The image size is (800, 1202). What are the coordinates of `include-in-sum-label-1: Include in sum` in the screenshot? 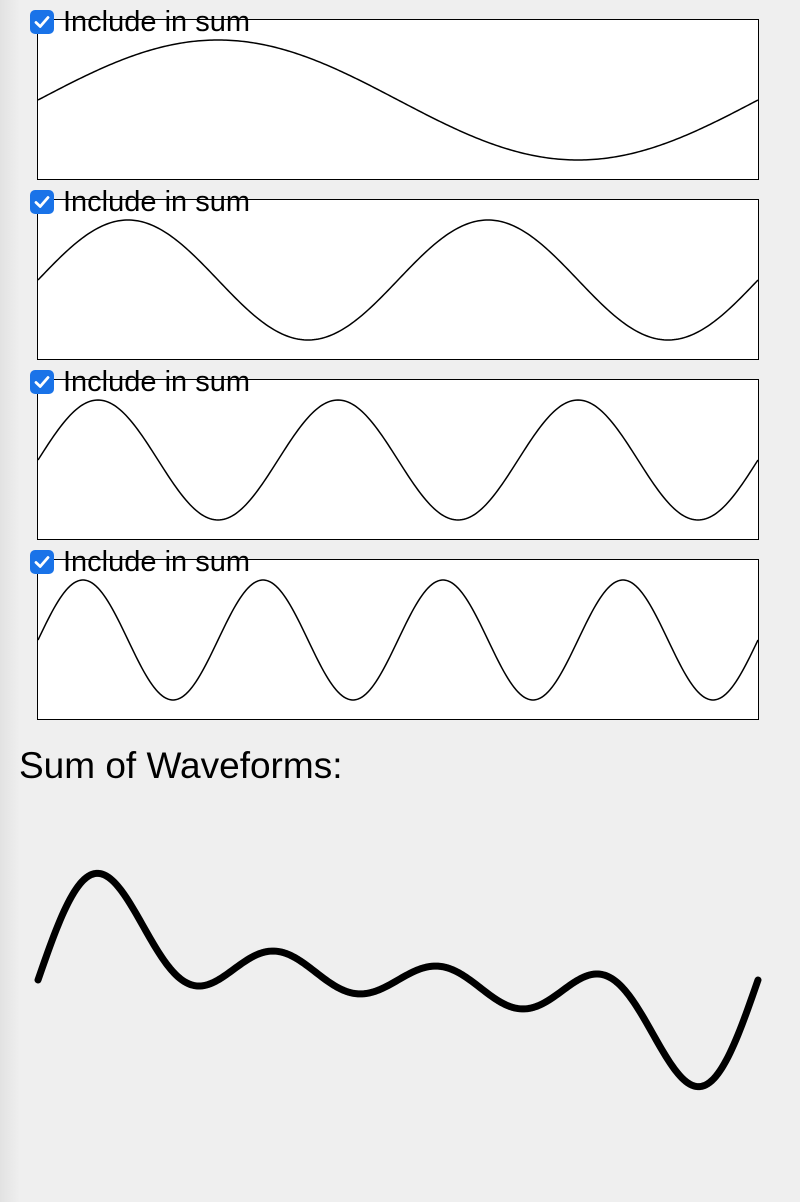 It's located at (156, 22).